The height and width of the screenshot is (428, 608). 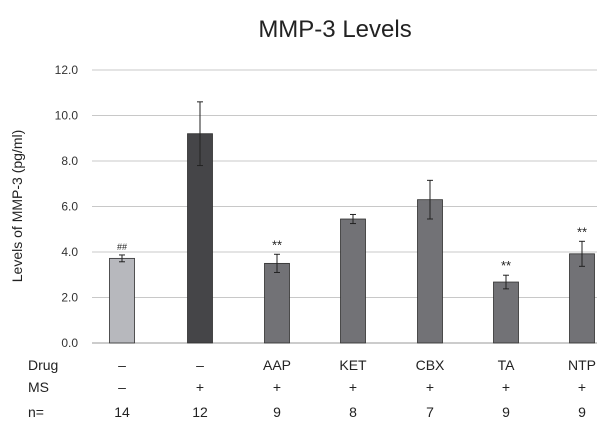 What do you see at coordinates (582, 365) in the screenshot?
I see `table-cell-drug: NTP` at bounding box center [582, 365].